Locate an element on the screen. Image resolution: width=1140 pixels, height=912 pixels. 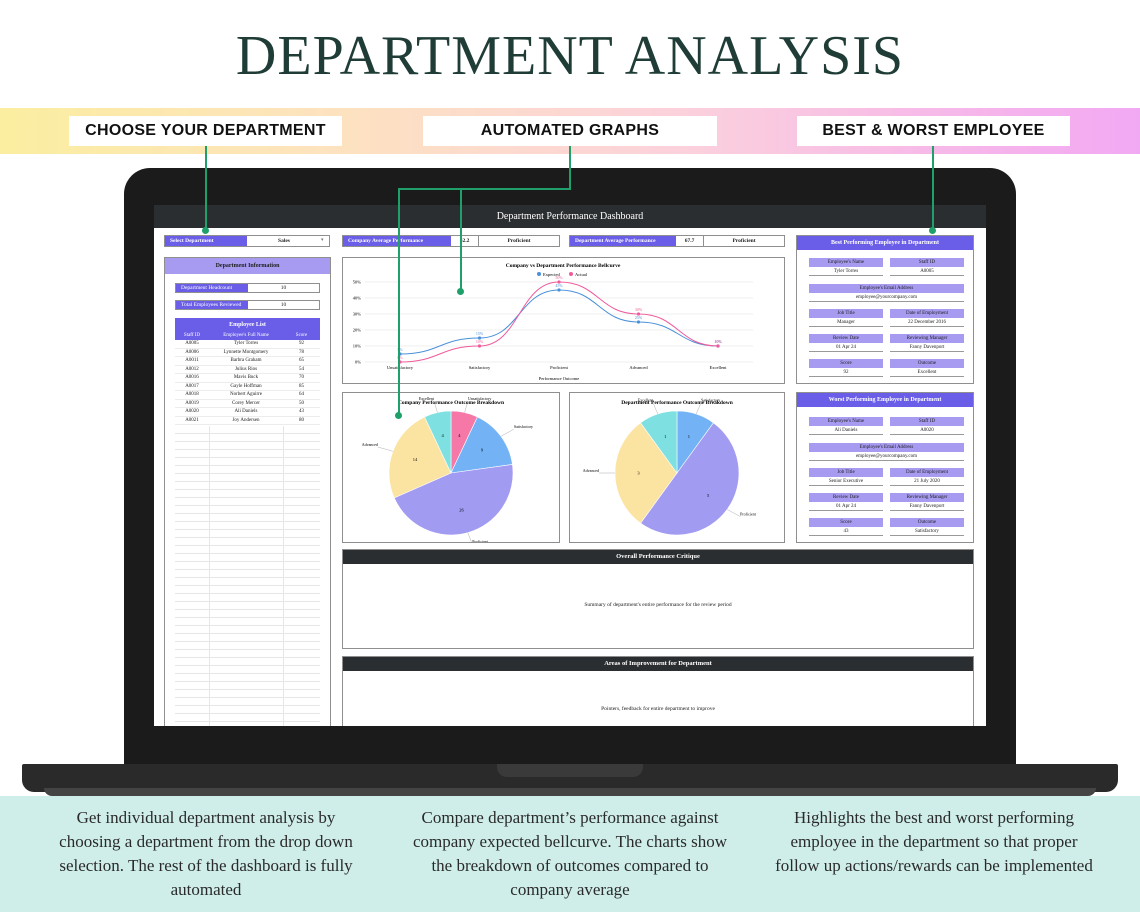
reviewed-field: Total Employees Reviewed 10 is located at coordinates (247, 305).